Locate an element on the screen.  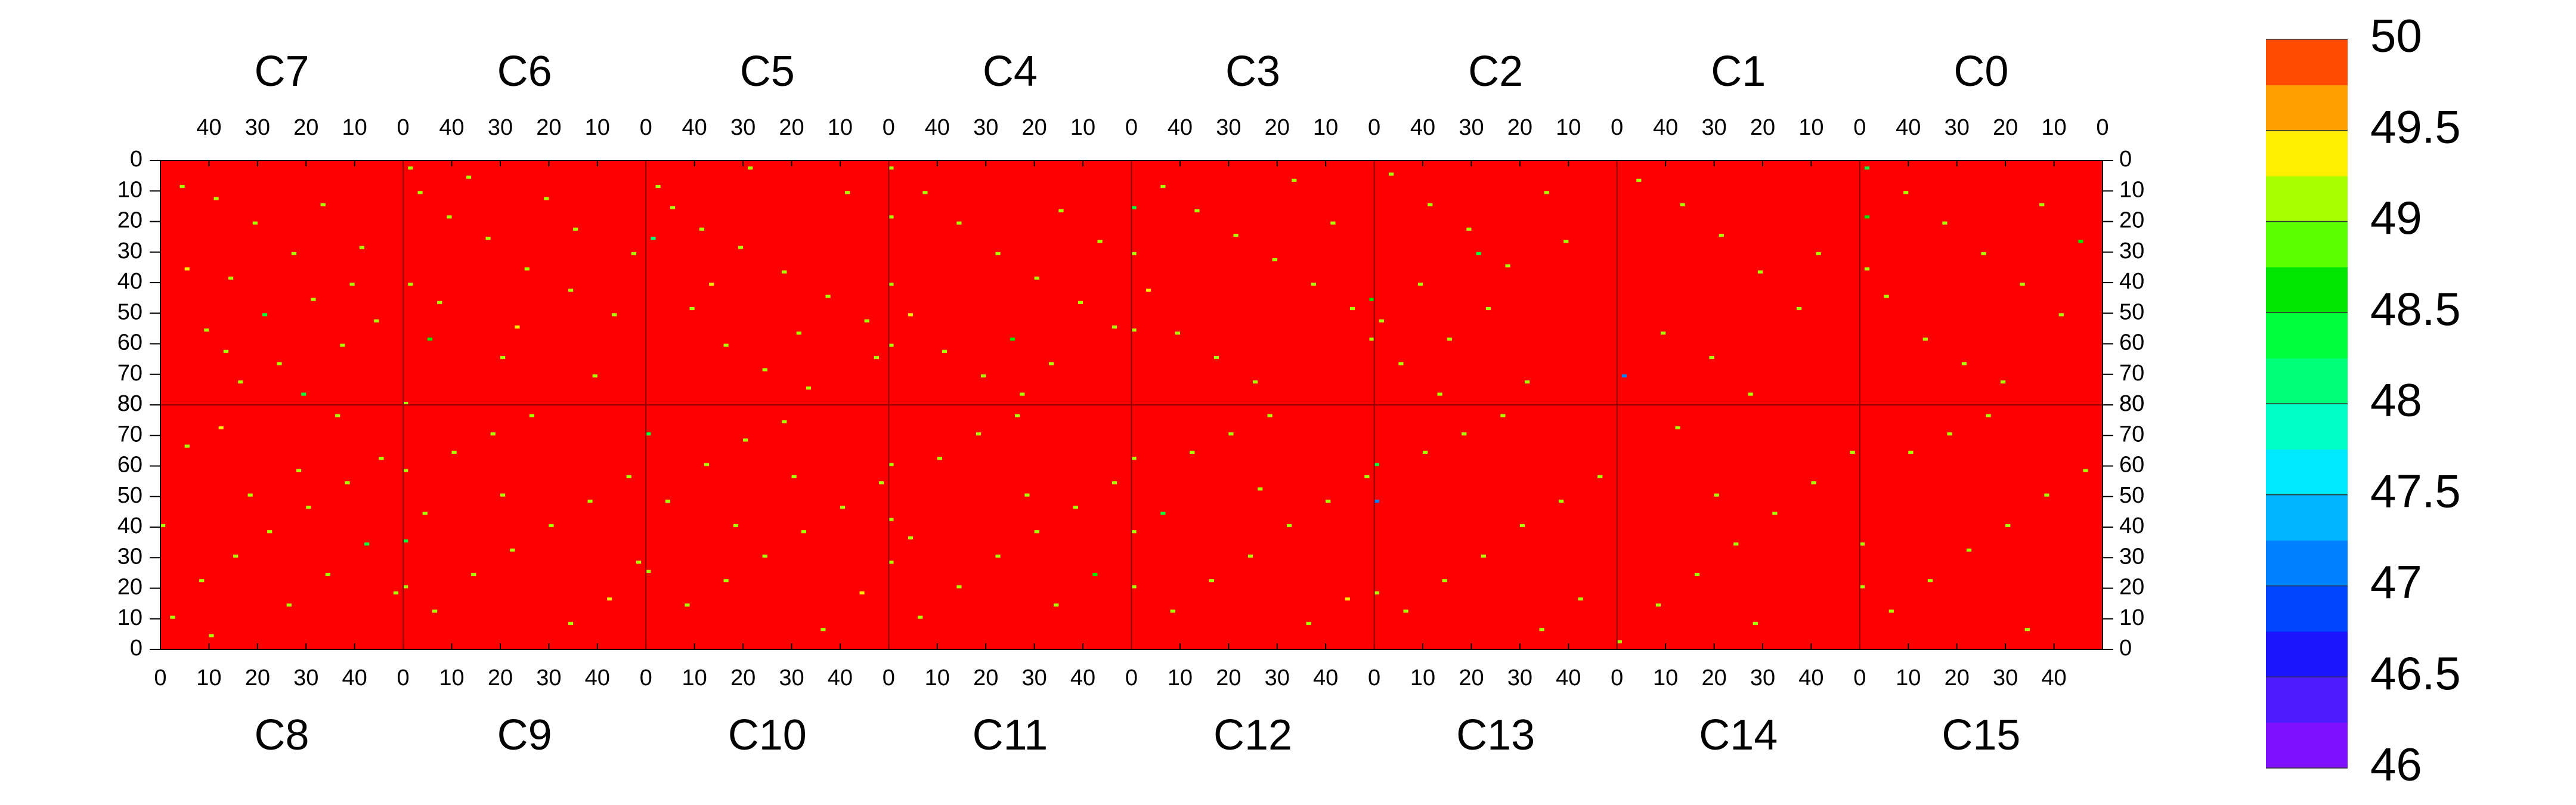
y-tick-label: 20 is located at coordinates (130, 588).